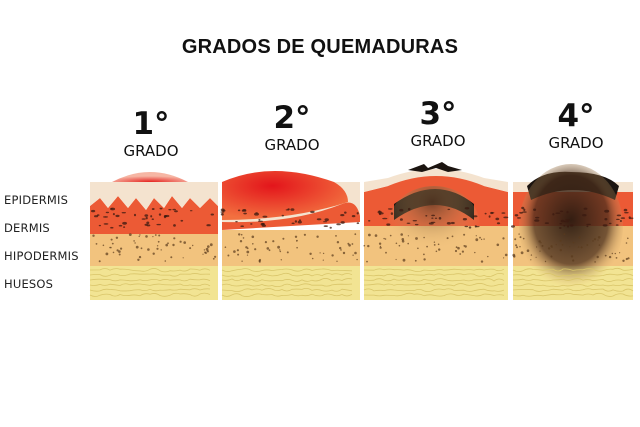 This screenshot has width=640, height=427. Describe the element at coordinates (438, 114) in the screenshot. I see `degree-3-number: 3°` at that location.